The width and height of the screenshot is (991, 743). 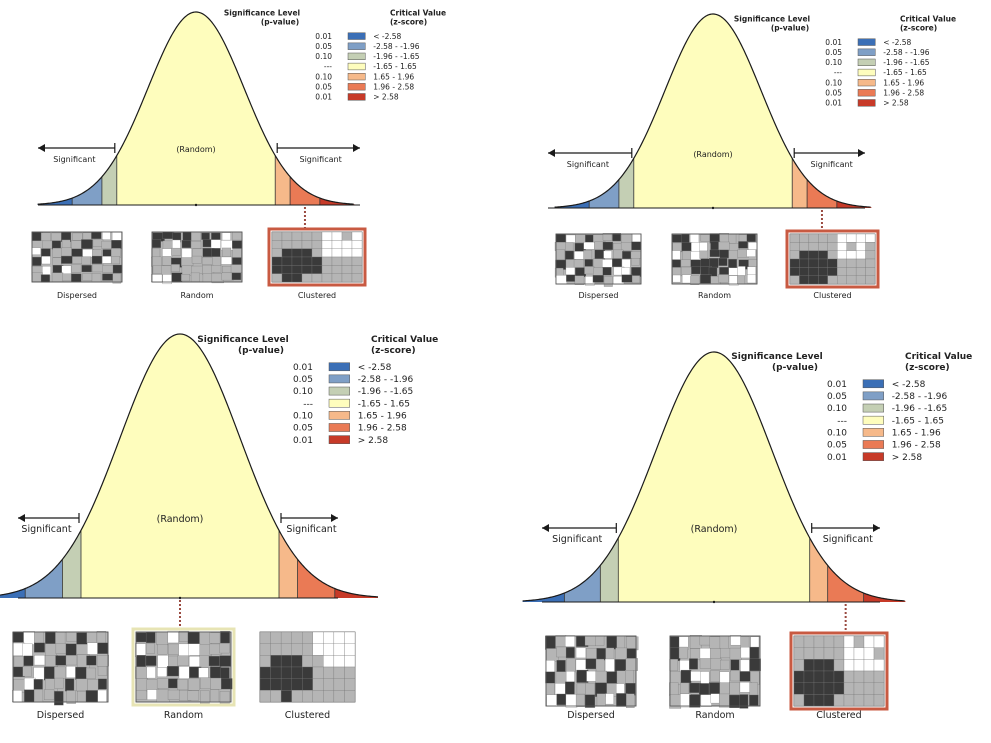 I want to click on map-border, so click(x=183, y=667).